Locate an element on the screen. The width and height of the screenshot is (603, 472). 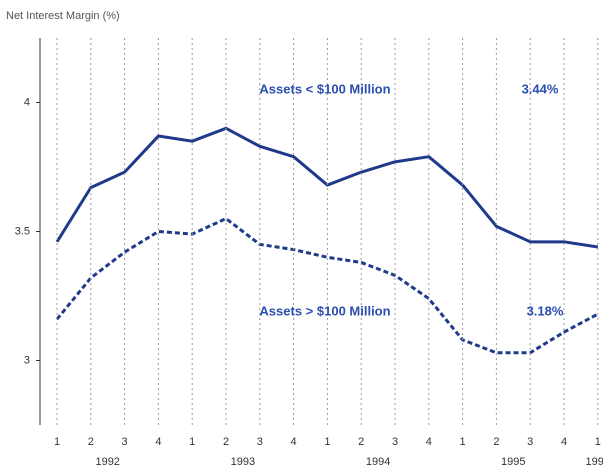
x-group-label: 1996 is located at coordinates (594, 462).